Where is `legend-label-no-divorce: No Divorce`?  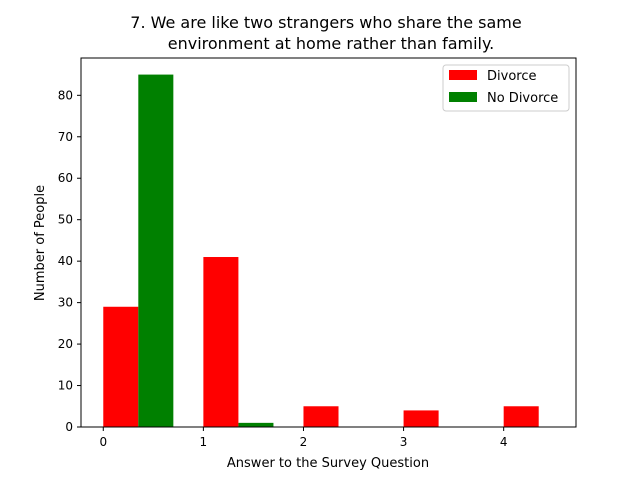
legend-label-no-divorce: No Divorce is located at coordinates (522, 98).